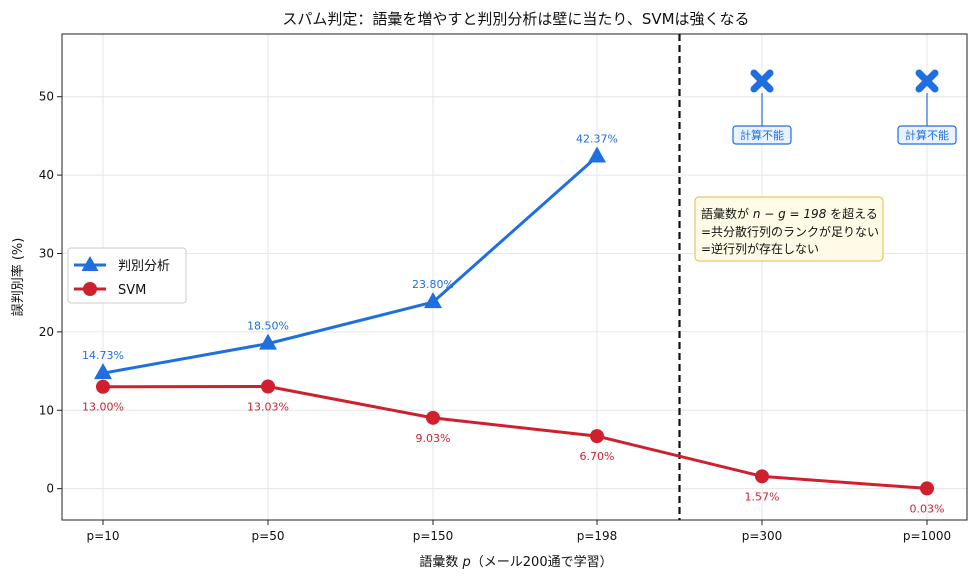  Describe the element at coordinates (268, 326) in the screenshot. I see `data-label-lda: 18.50%` at that location.